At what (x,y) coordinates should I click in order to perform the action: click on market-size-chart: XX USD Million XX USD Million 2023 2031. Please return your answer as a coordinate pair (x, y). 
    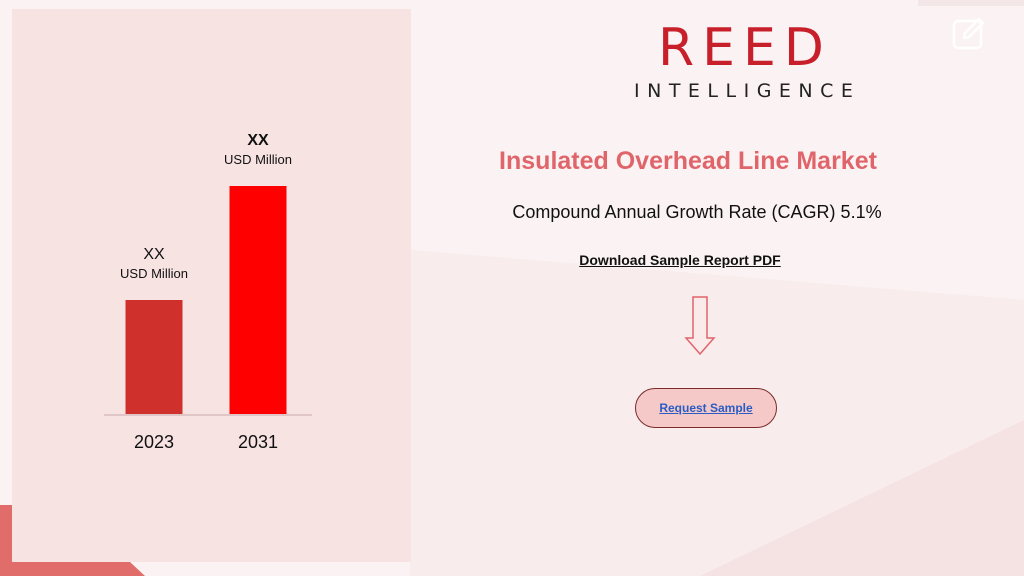
    Looking at the image, I should click on (208, 292).